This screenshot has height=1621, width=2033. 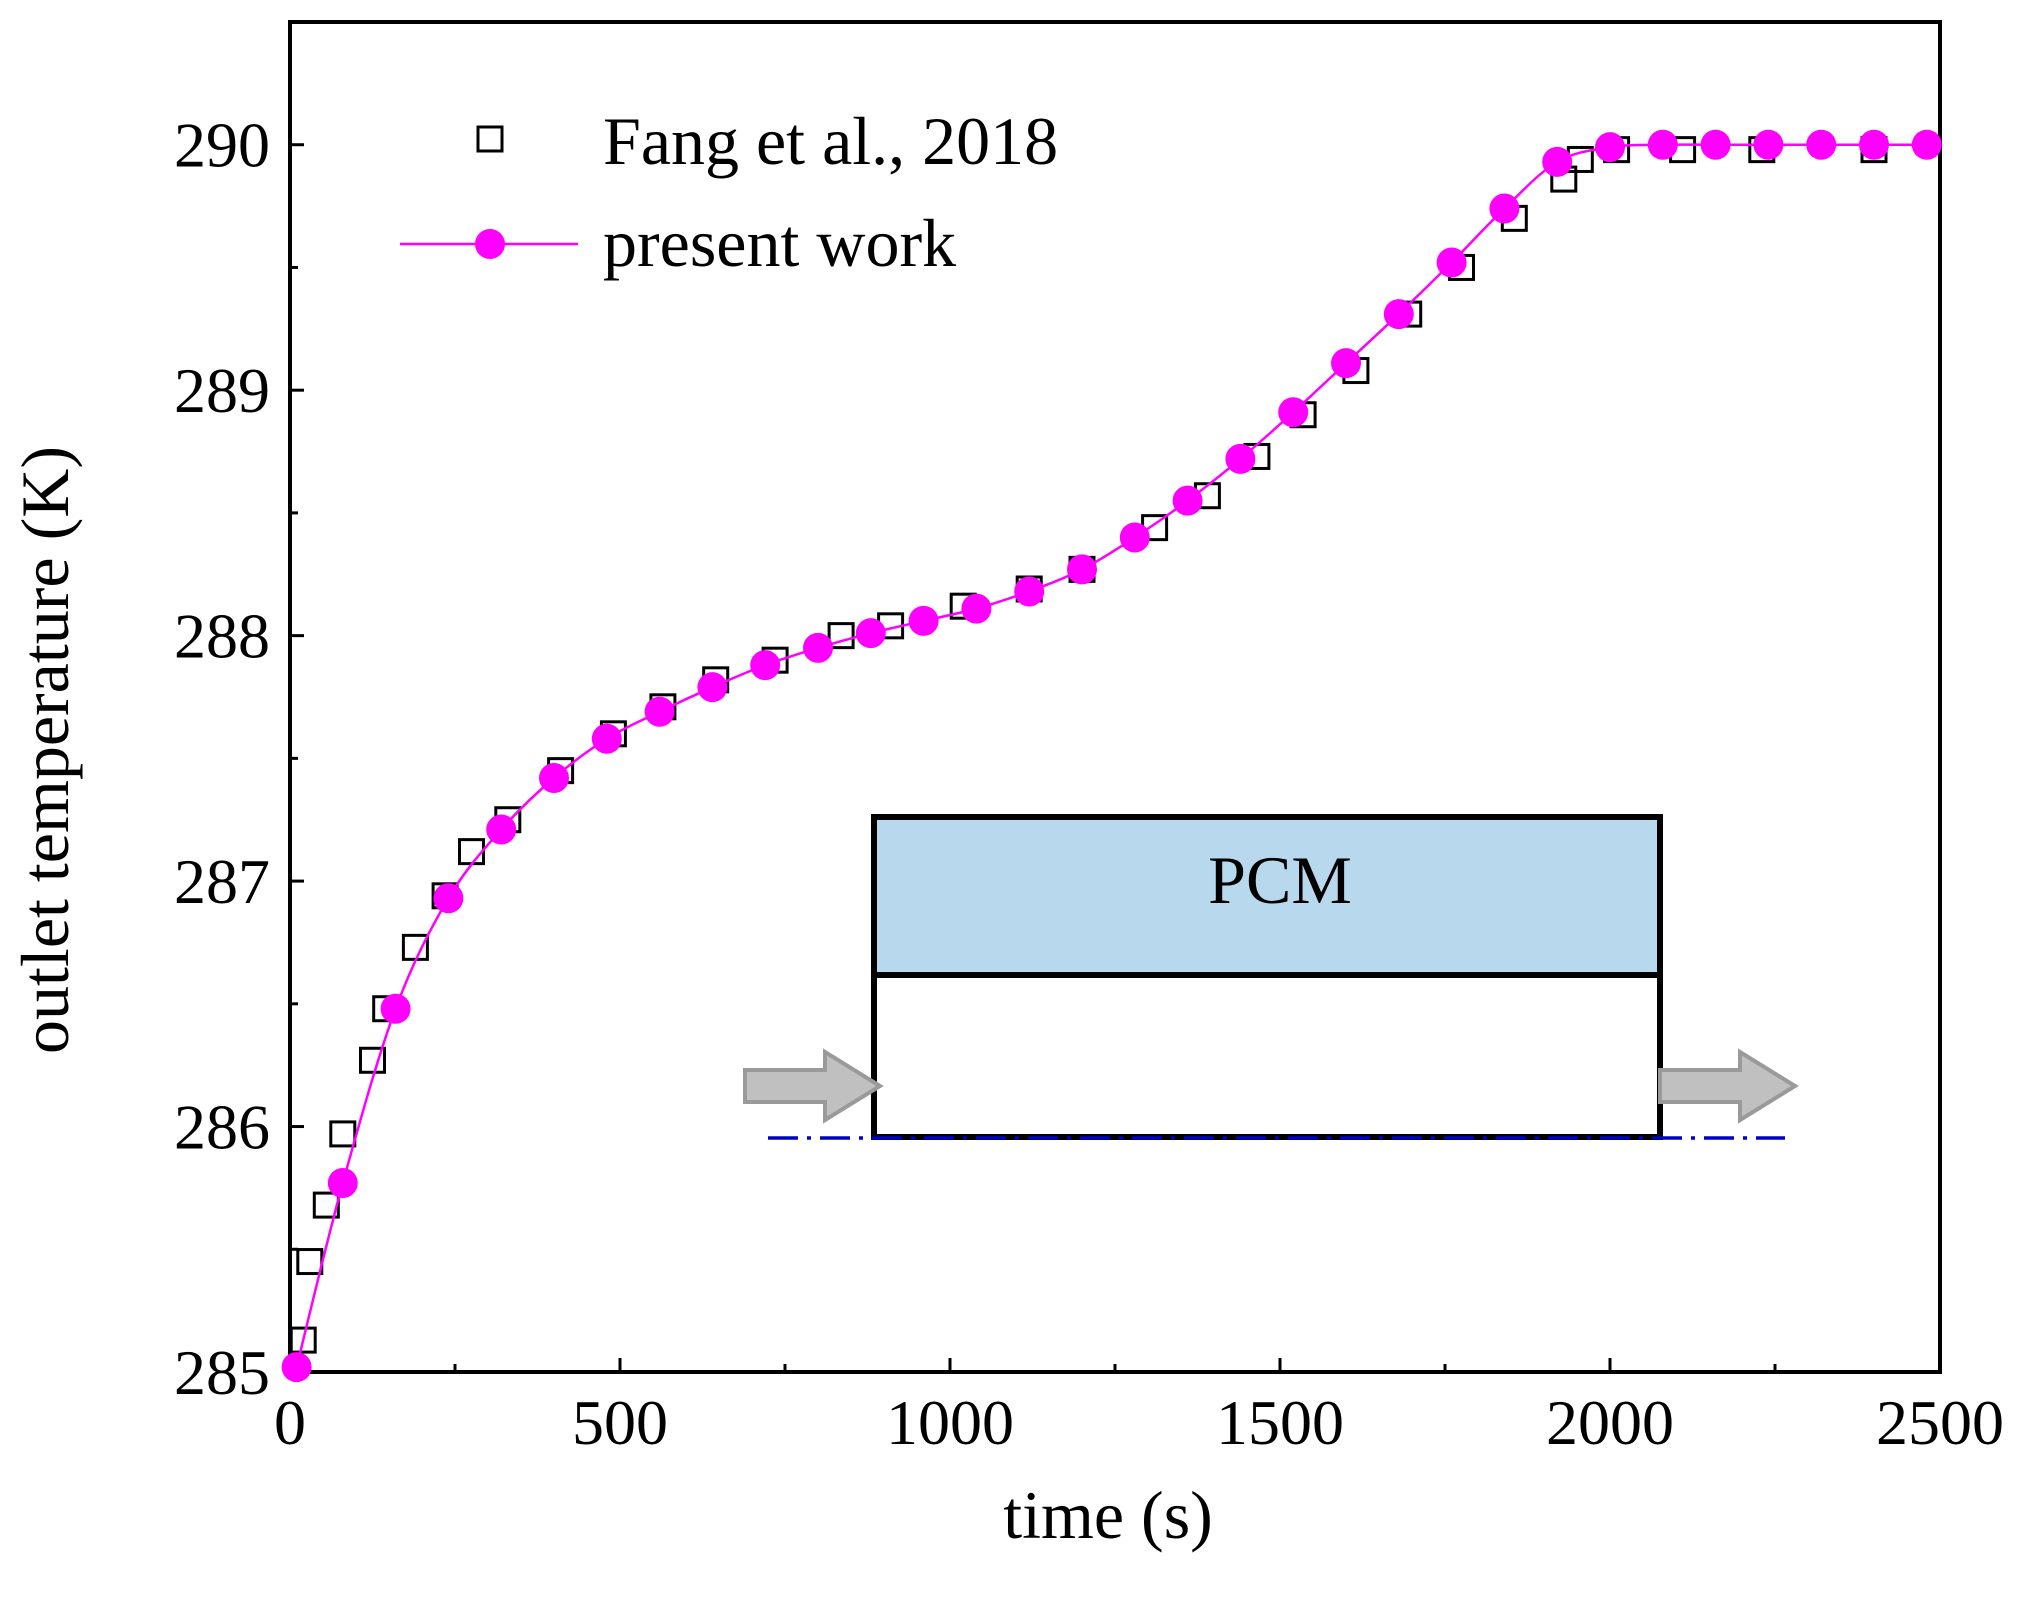 I want to click on y-tick-label: 285, so click(x=222, y=1372).